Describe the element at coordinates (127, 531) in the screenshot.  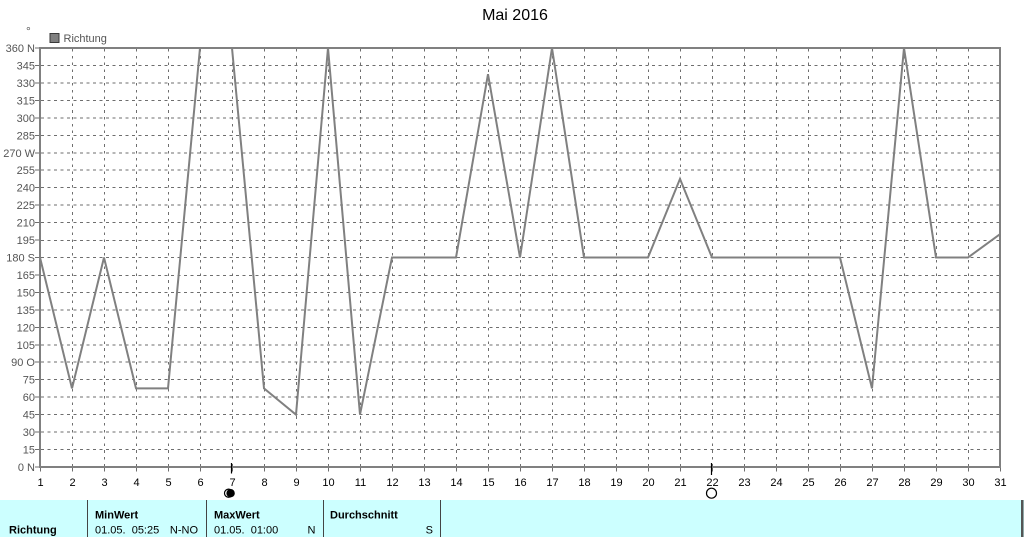
I see `svg-text: 01.05. 05:25` at that location.